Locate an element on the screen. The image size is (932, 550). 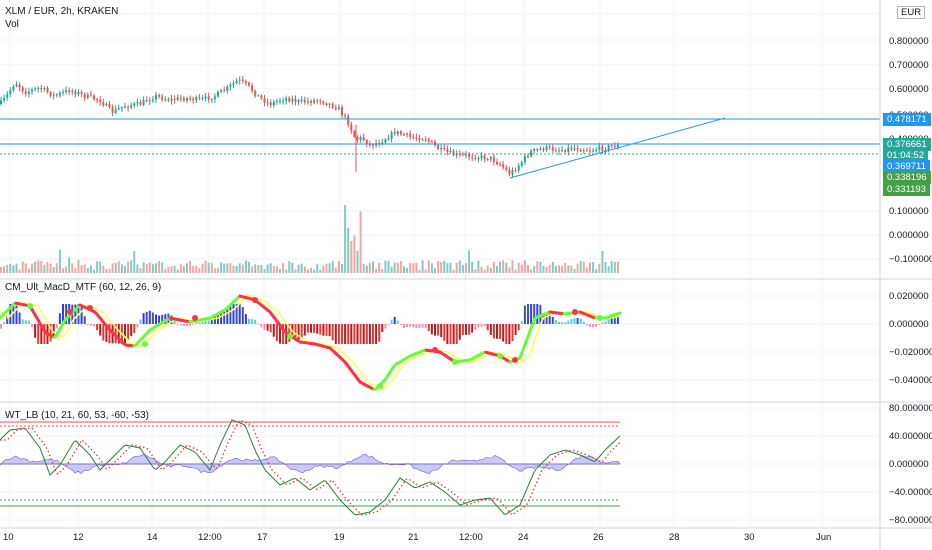
level-price-label: 0.331193 is located at coordinates (906, 189).